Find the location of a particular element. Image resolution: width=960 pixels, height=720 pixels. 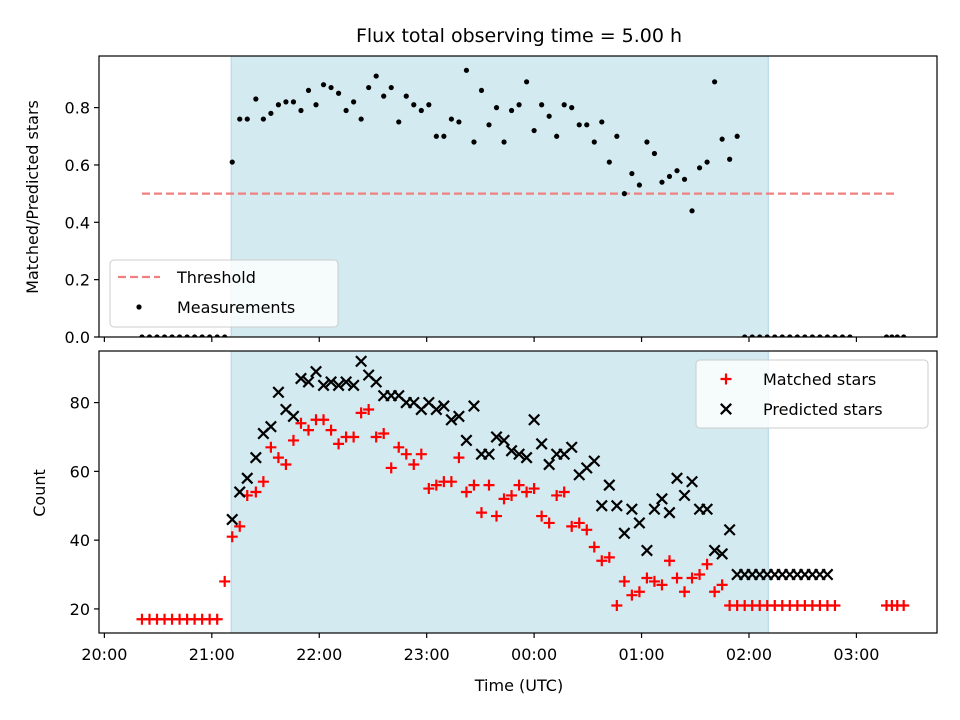

x-tick-label: 01:00 is located at coordinates (641, 654).